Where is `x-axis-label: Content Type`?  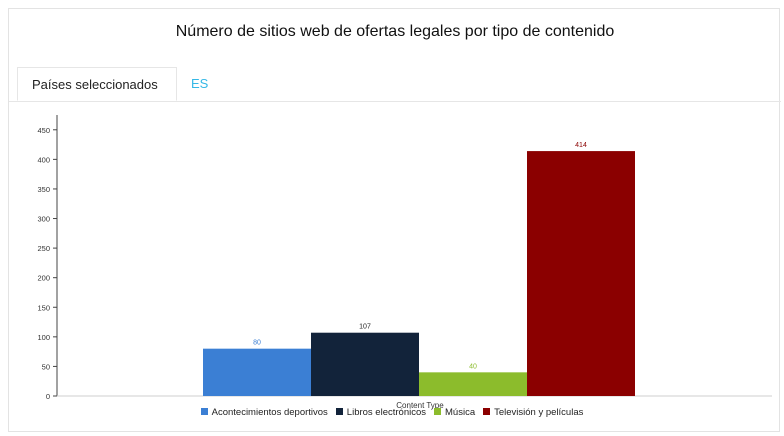 x-axis-label: Content Type is located at coordinates (420, 405).